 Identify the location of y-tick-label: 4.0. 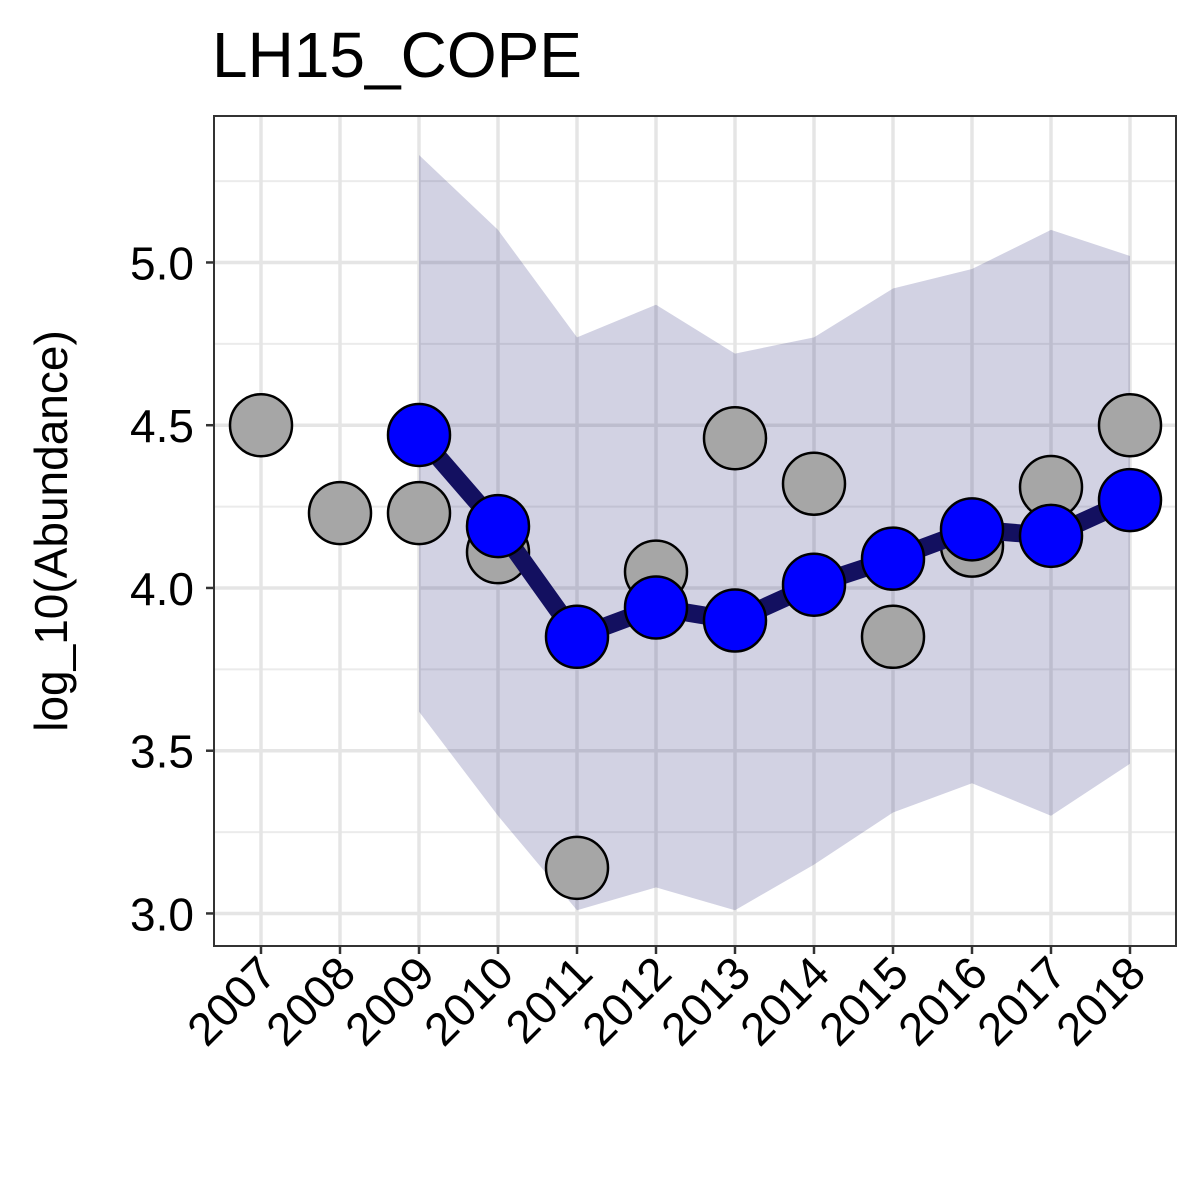
(162, 589).